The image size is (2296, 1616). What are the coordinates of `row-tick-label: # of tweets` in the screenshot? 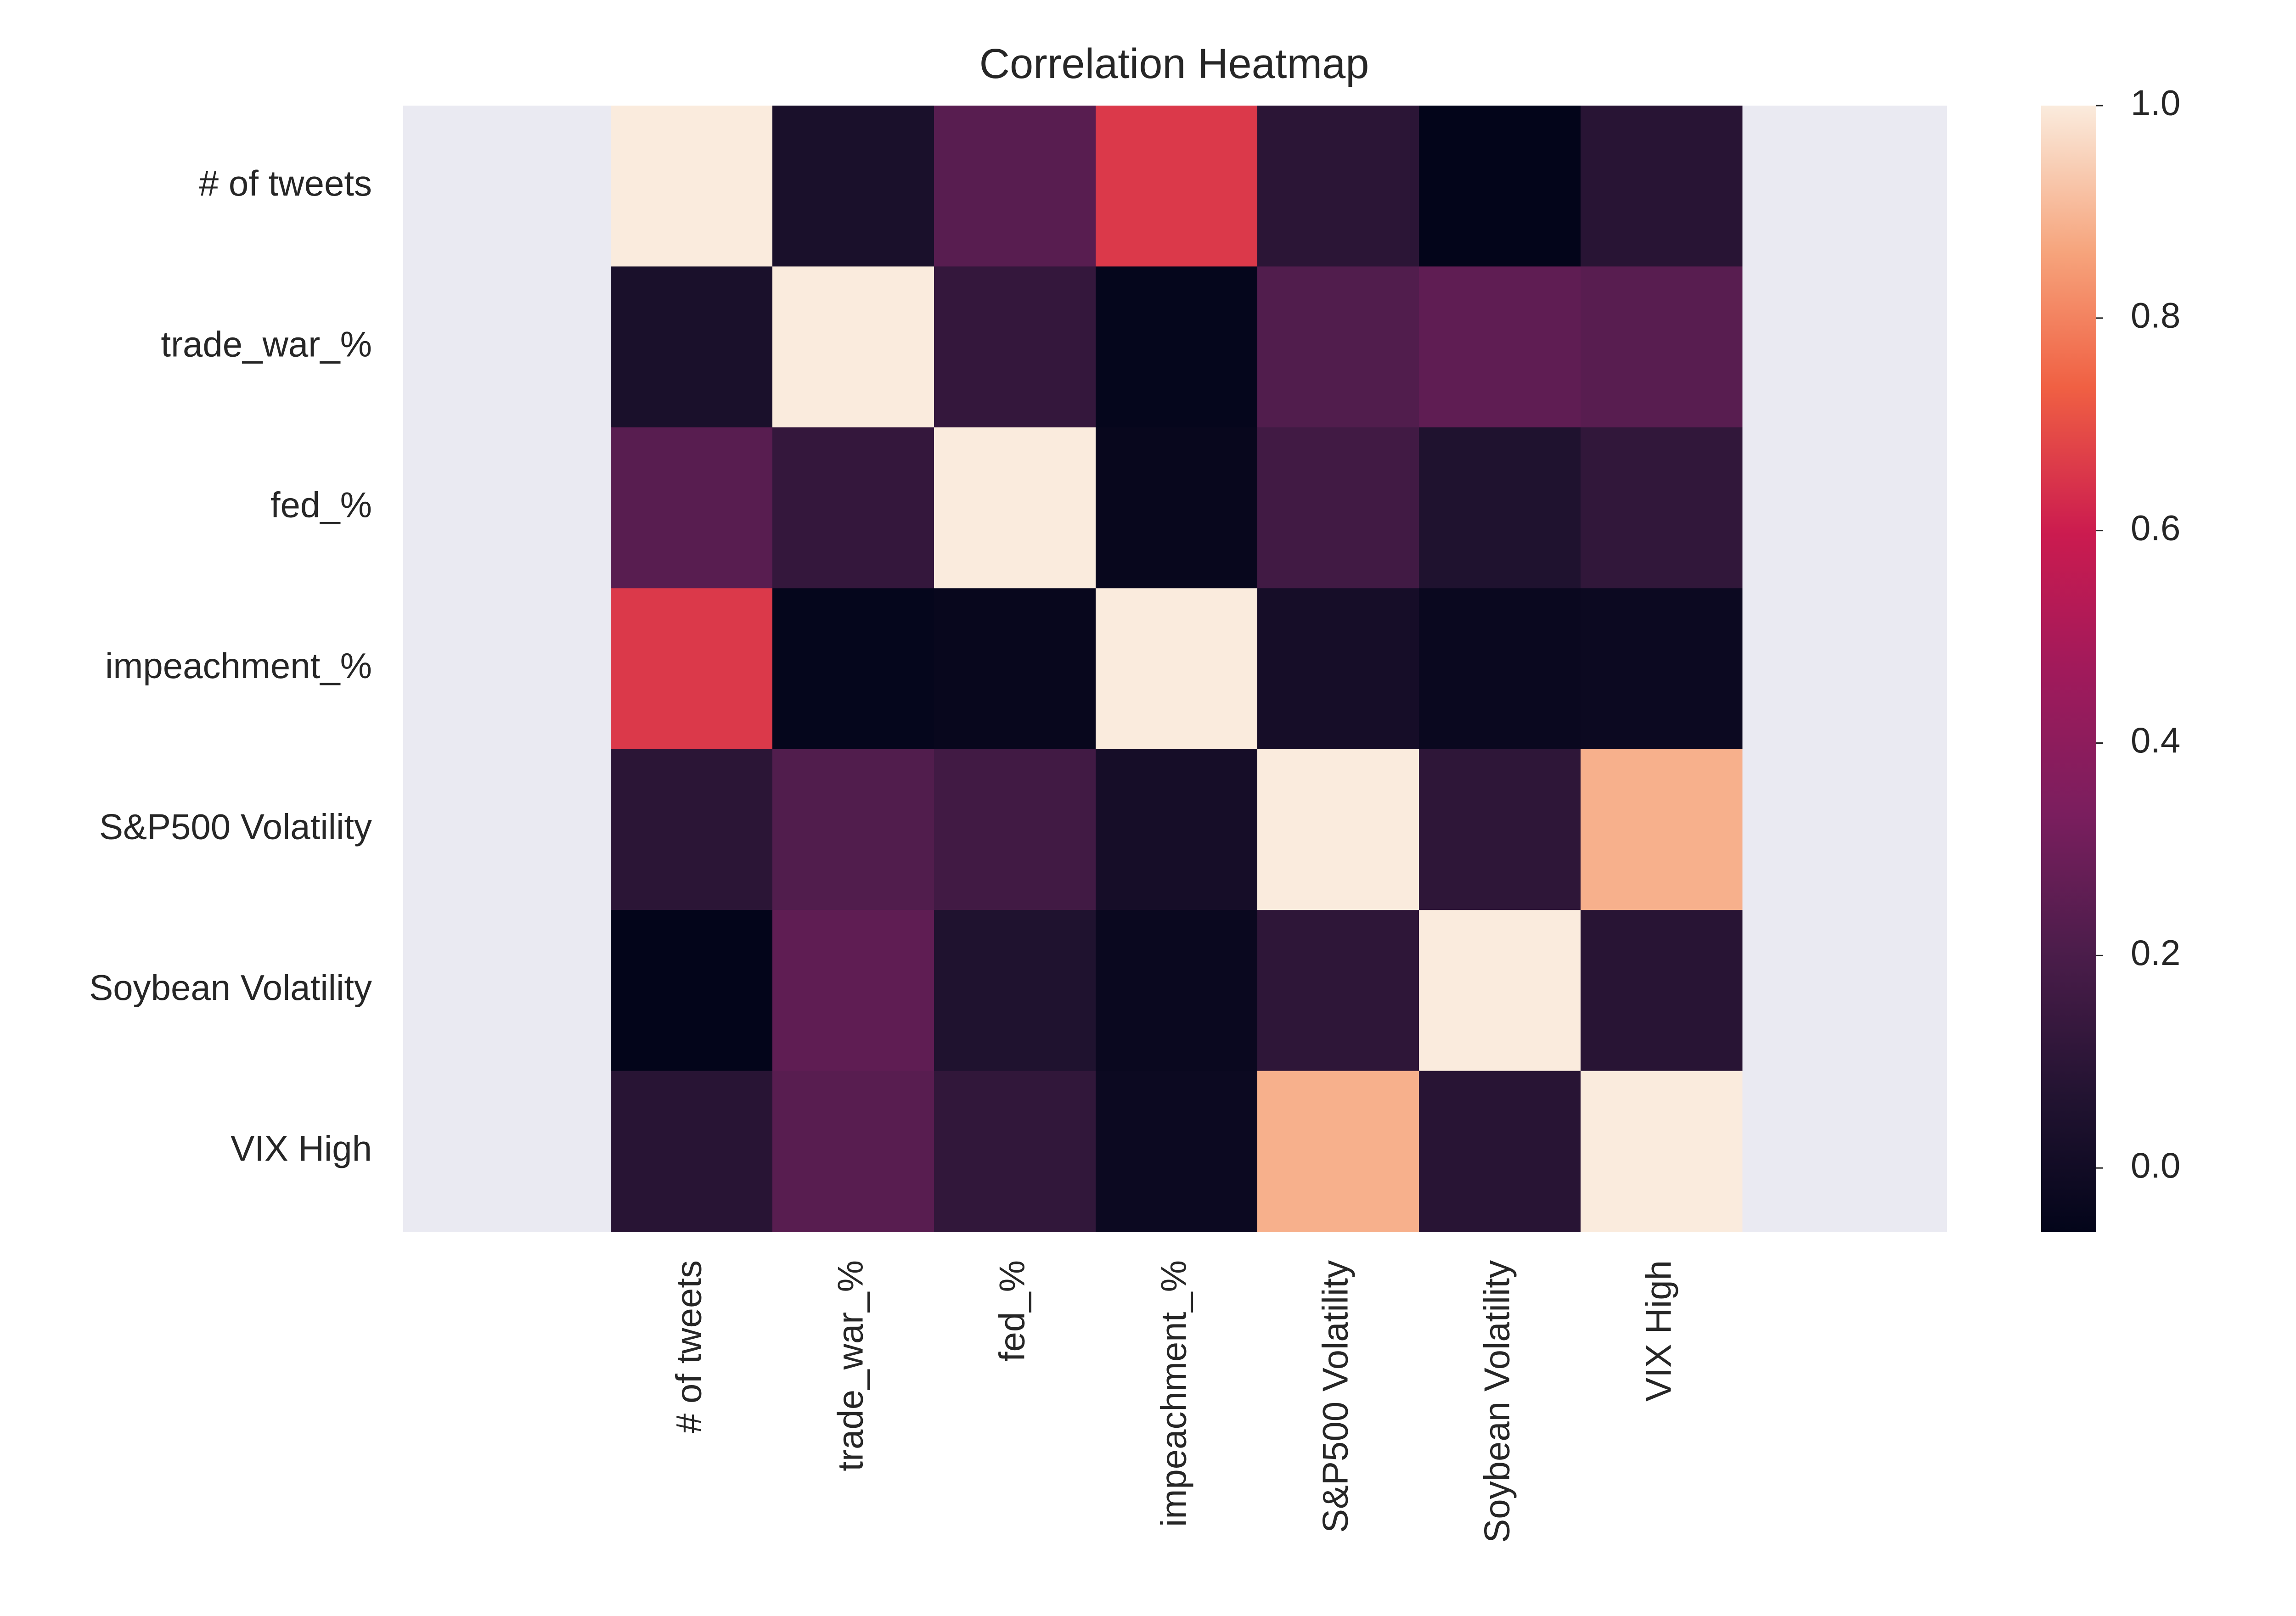 It's located at (286, 183).